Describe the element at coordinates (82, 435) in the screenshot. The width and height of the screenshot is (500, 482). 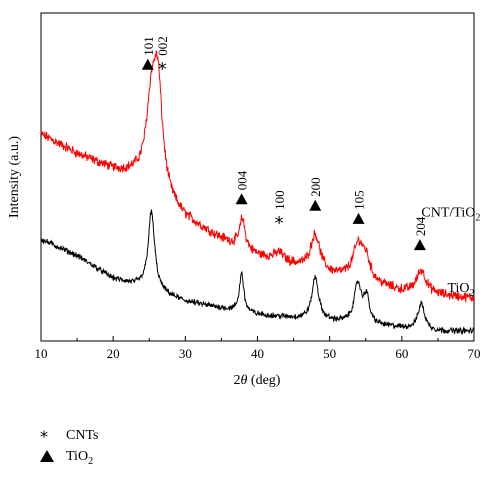
I see `legend-label-cnts: CNTs` at that location.